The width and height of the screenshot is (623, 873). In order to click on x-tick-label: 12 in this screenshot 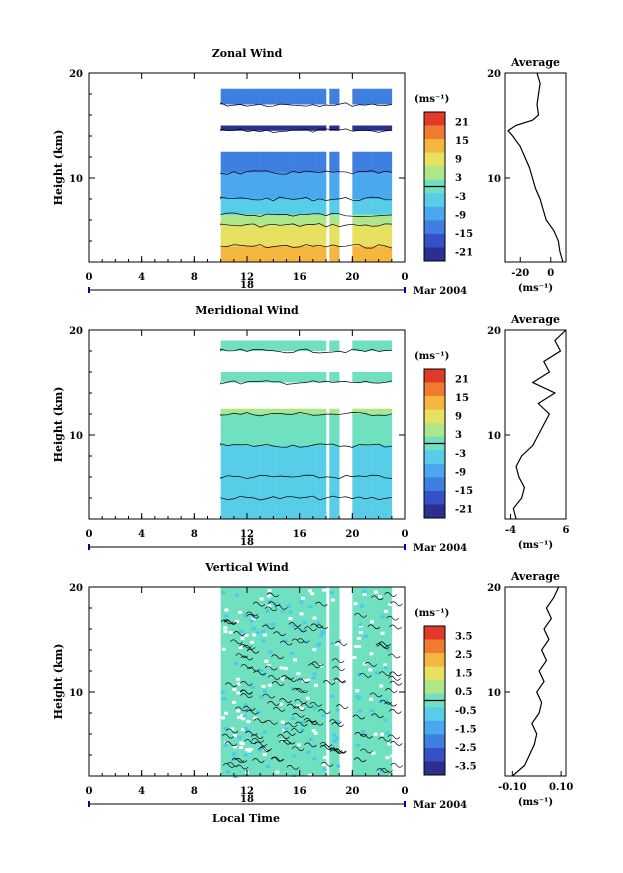, I will do `click(247, 277)`.